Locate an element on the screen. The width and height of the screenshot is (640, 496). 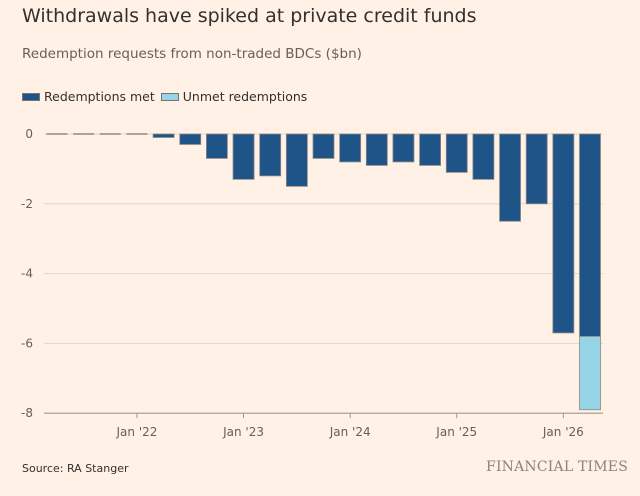
legend-label-met: Redemptions met is located at coordinates (99, 96).